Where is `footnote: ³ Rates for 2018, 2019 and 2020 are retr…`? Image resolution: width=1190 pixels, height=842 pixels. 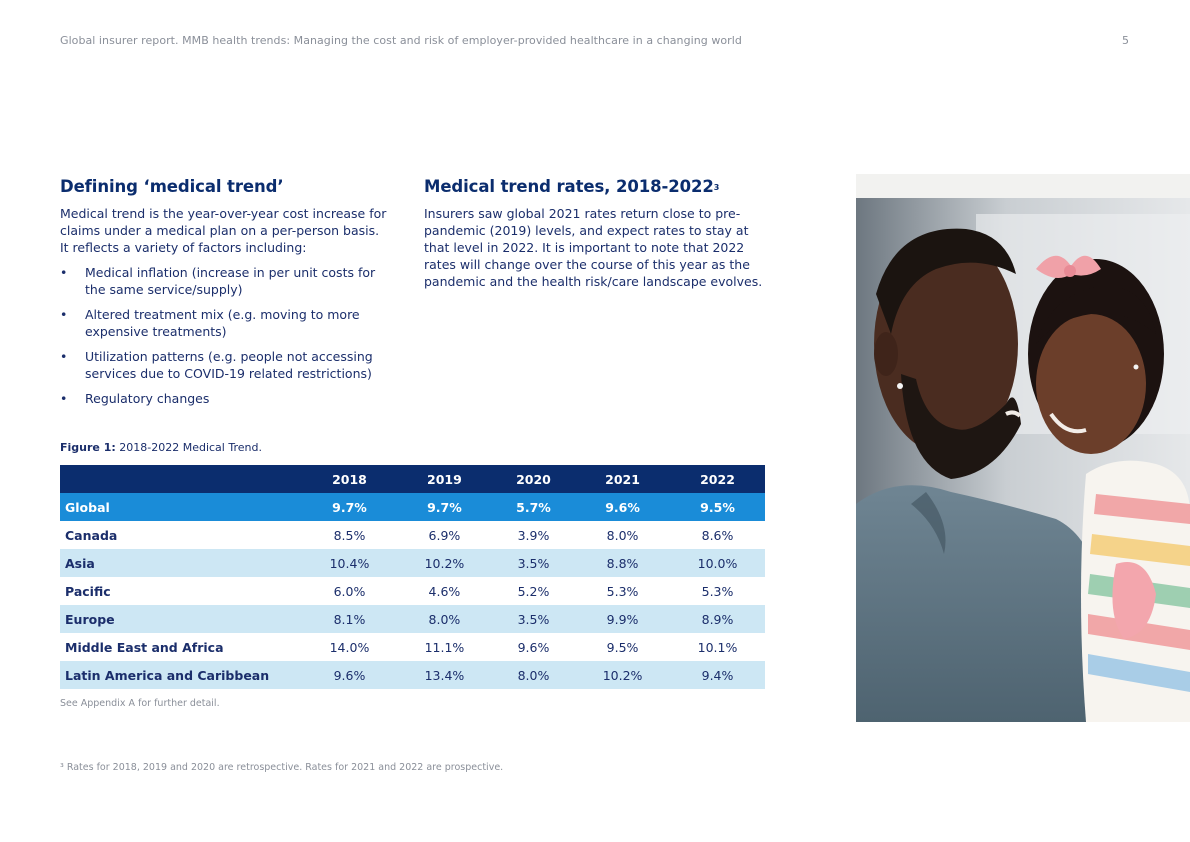
footnote: ³ Rates for 2018, 2019 and 2020 are retr… is located at coordinates (282, 767).